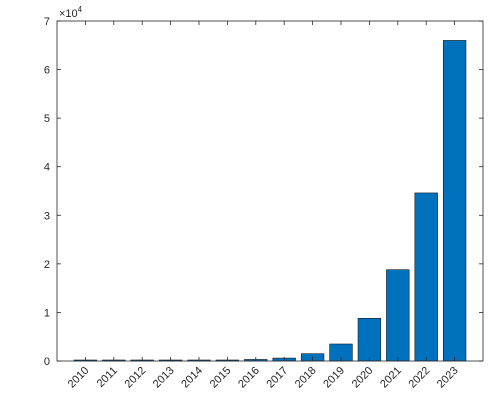  I want to click on x-tick-label-2022: 2022, so click(420, 378).